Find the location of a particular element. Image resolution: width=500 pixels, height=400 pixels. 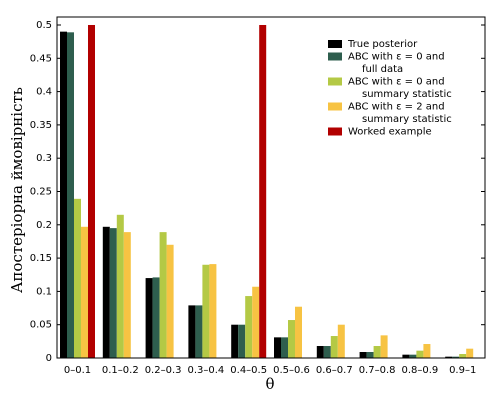

y-tick-label: 0.25 is located at coordinates (41, 191).